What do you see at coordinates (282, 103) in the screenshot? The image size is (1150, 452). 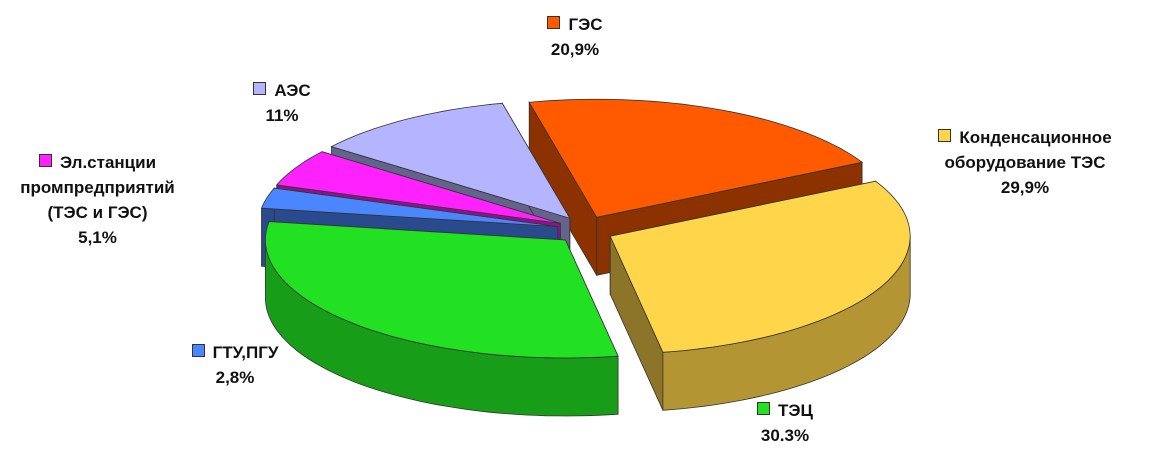 I see `data-label: АЭС 11%` at bounding box center [282, 103].